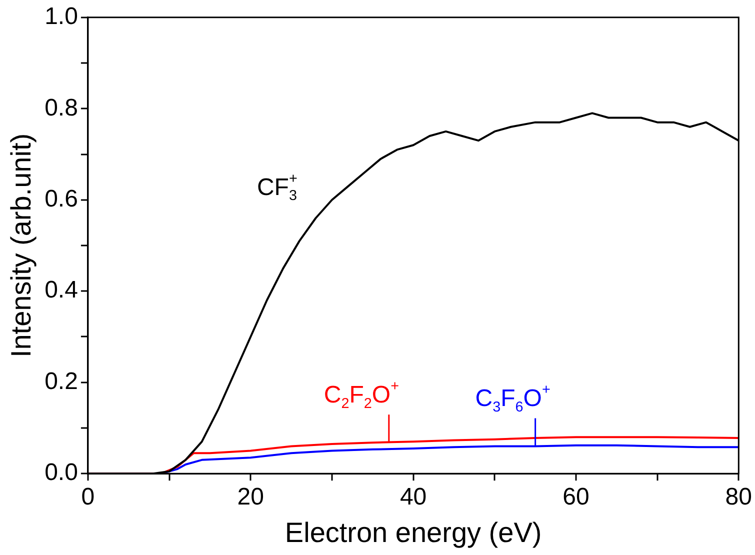 This screenshot has width=755, height=555. Describe the element at coordinates (413, 497) in the screenshot. I see `x-tick-label: 40` at that location.